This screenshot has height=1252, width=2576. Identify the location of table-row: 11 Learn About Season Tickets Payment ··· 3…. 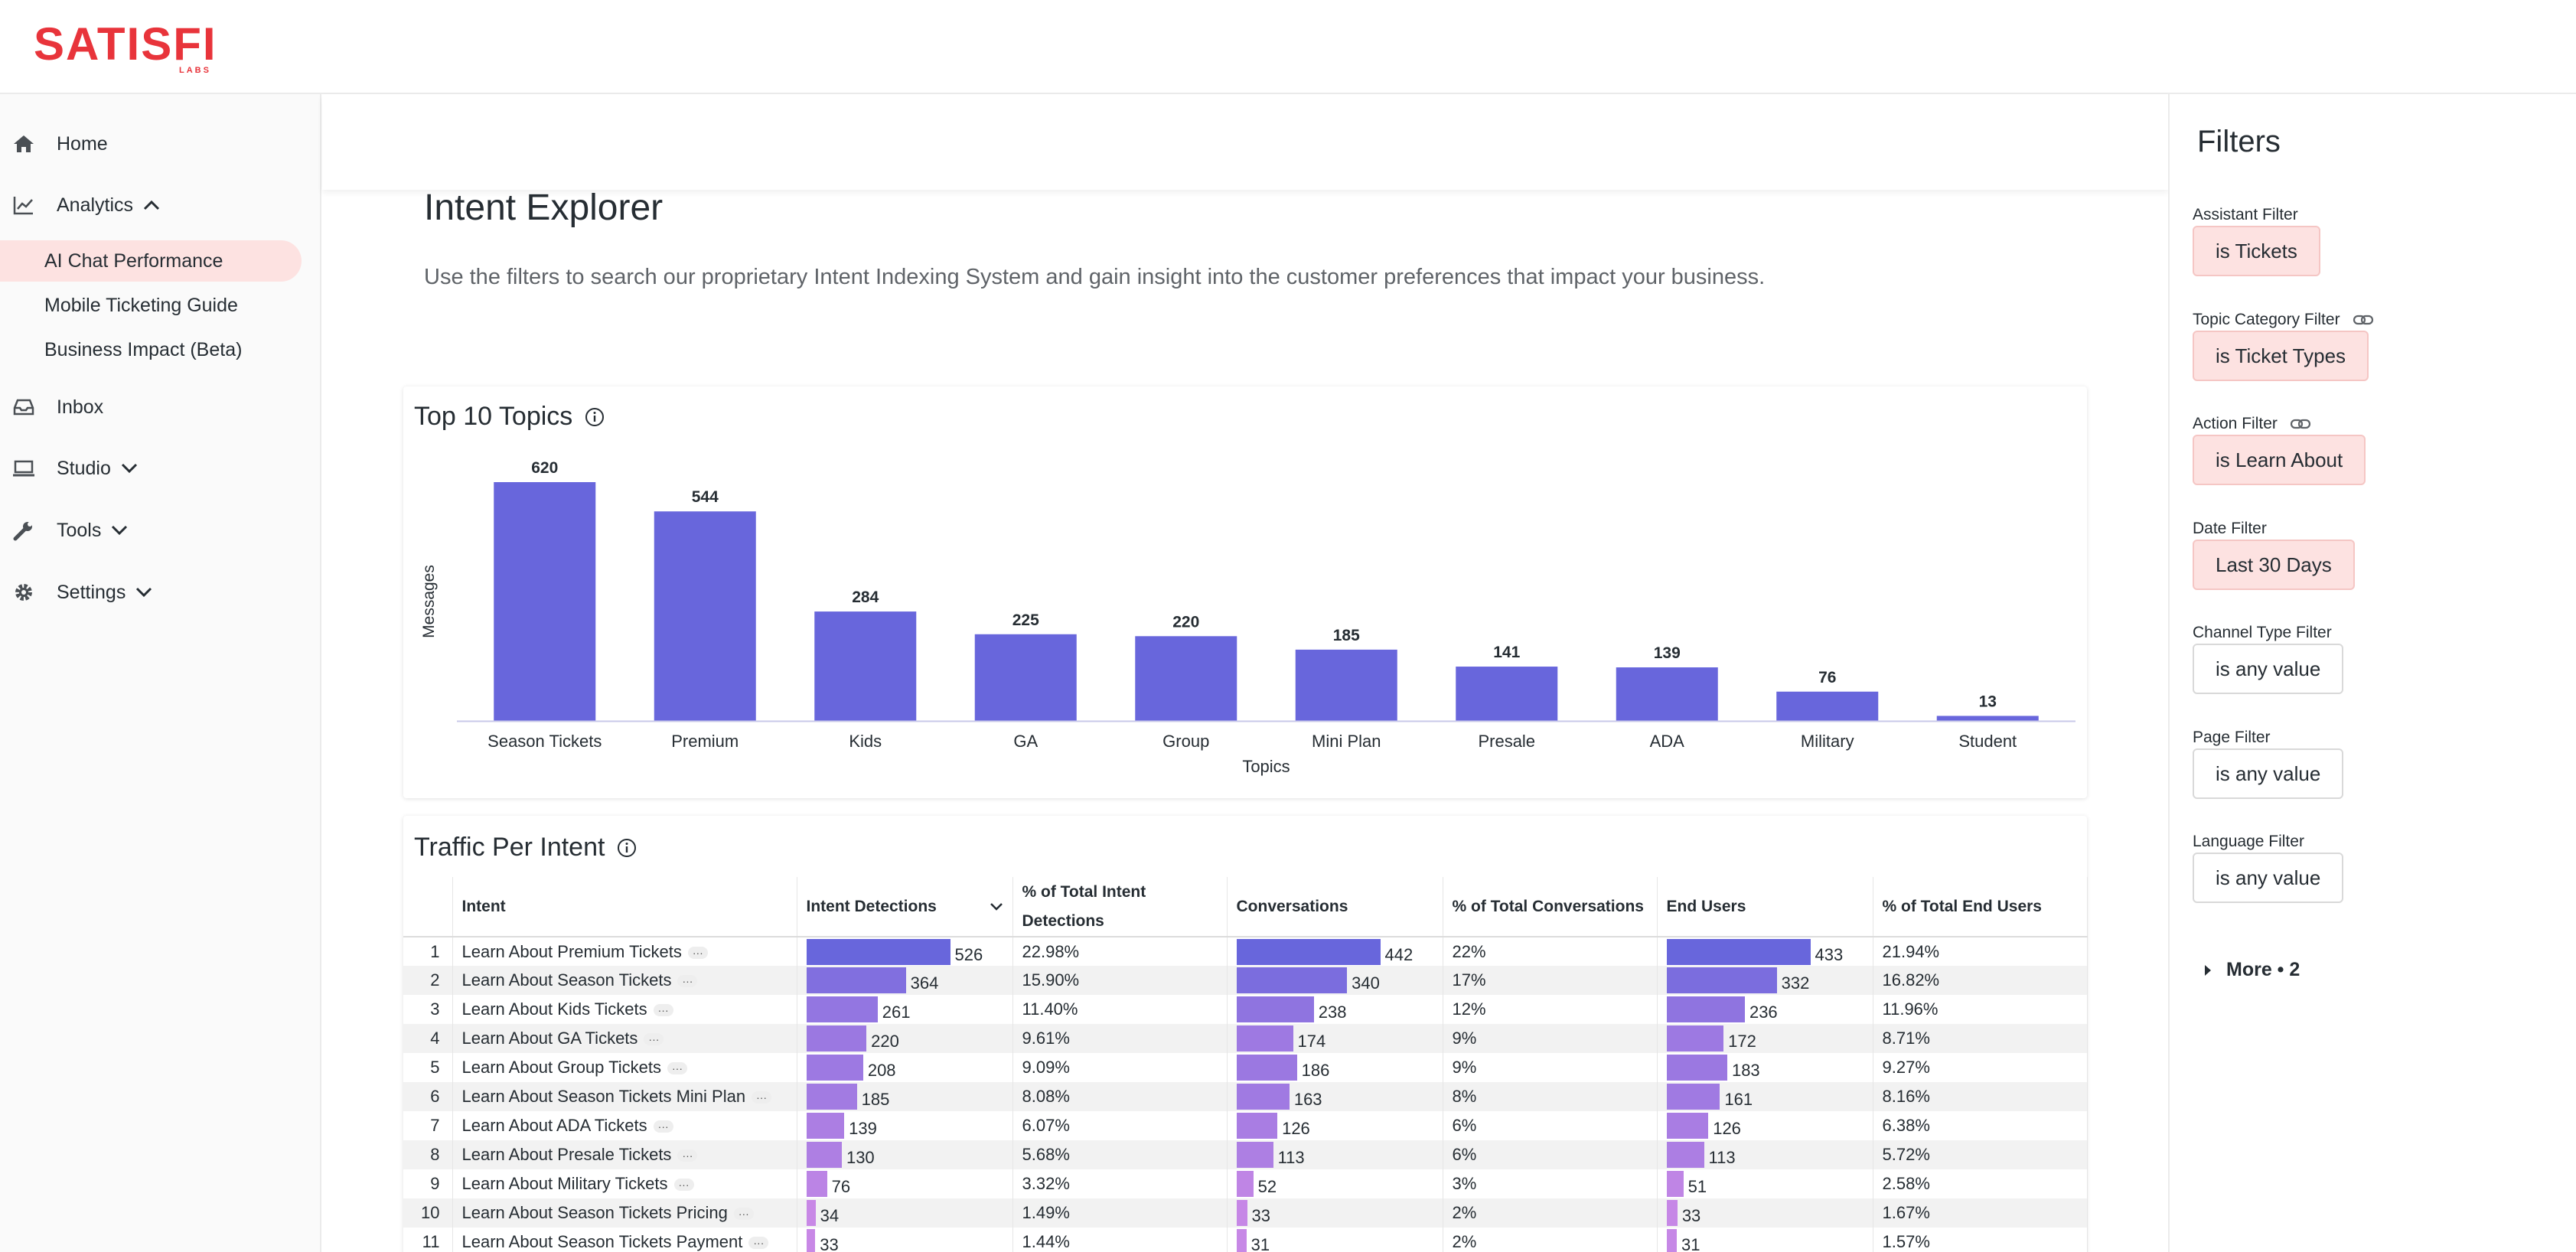
(1245, 1240).